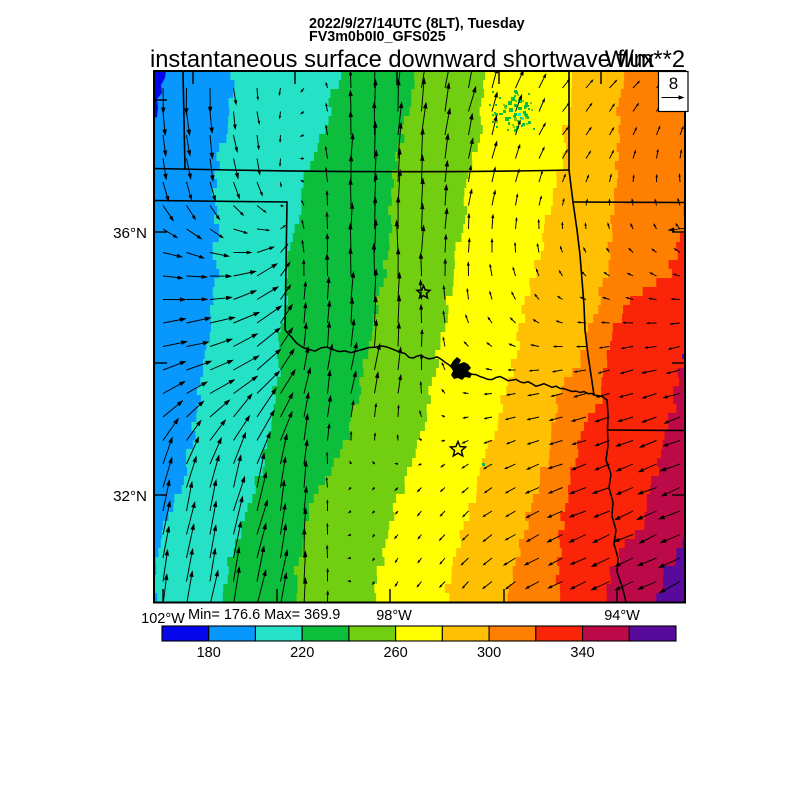  Describe the element at coordinates (302, 653) in the screenshot. I see `svg-text: 220` at that location.